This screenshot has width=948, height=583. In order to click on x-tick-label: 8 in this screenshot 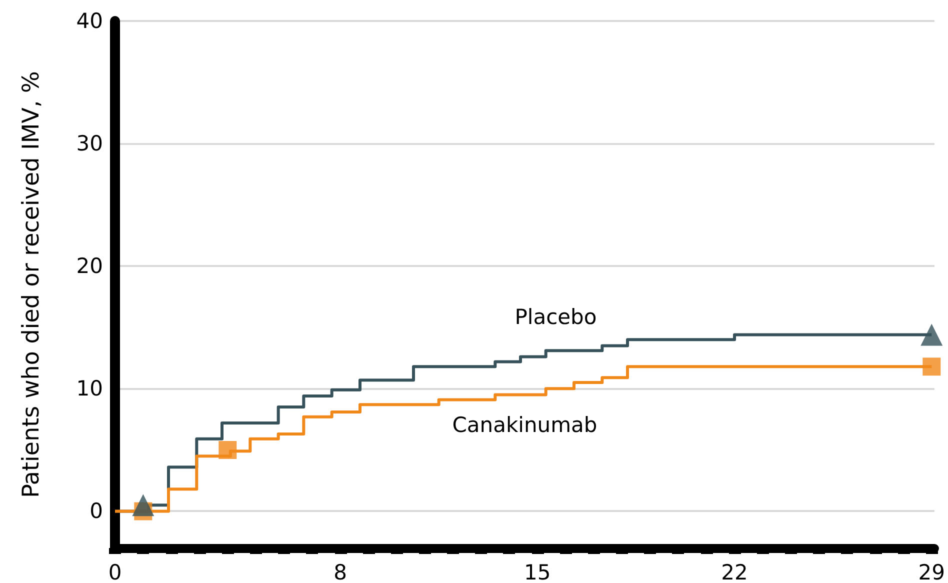, I will do `click(340, 571)`.